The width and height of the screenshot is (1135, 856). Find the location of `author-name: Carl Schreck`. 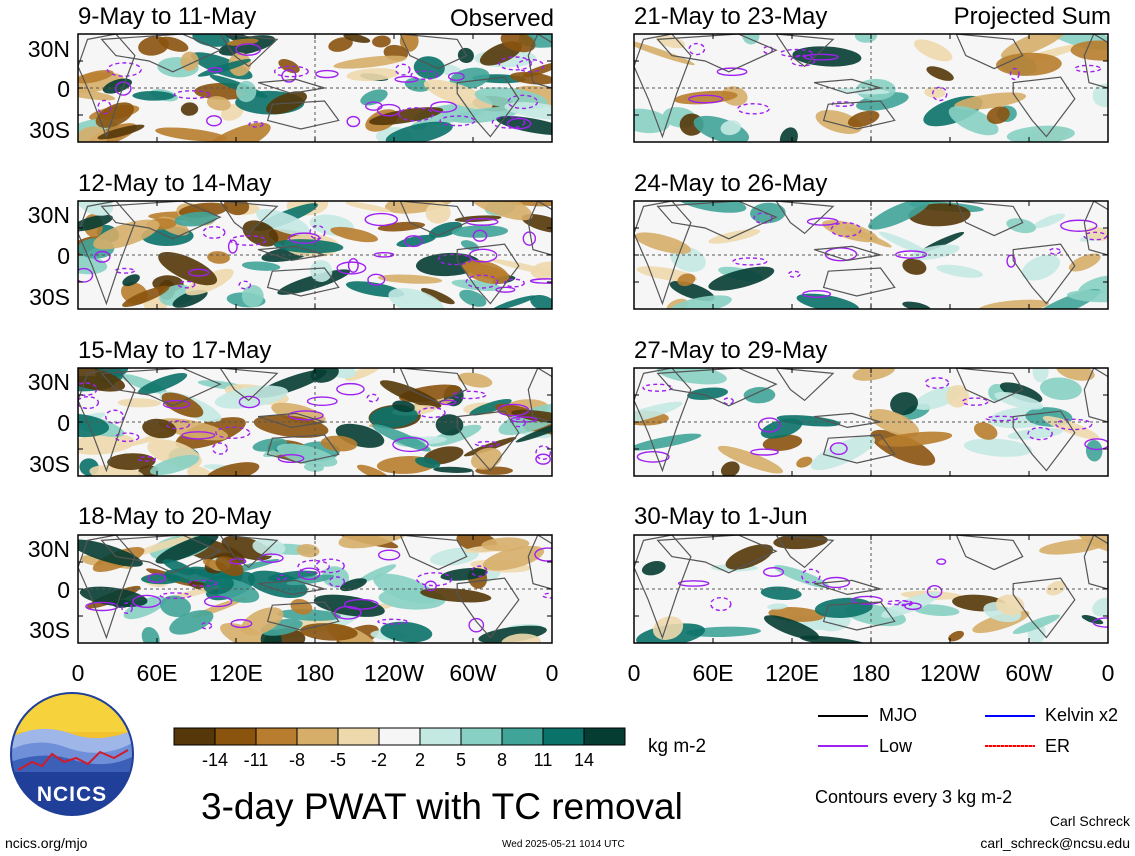

author-name: Carl Schreck is located at coordinates (1089, 821).